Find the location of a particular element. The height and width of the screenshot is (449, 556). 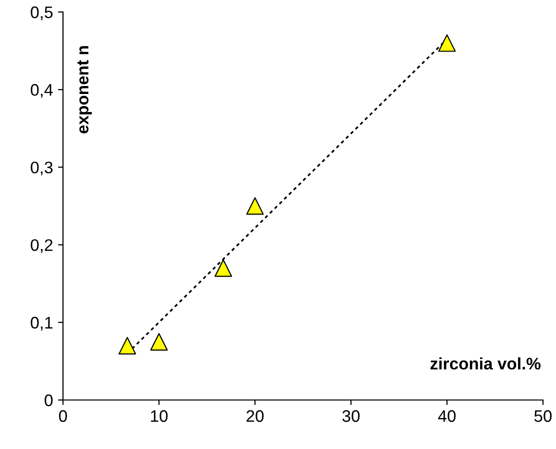

y-tick-label: 0,5 is located at coordinates (41, 13).